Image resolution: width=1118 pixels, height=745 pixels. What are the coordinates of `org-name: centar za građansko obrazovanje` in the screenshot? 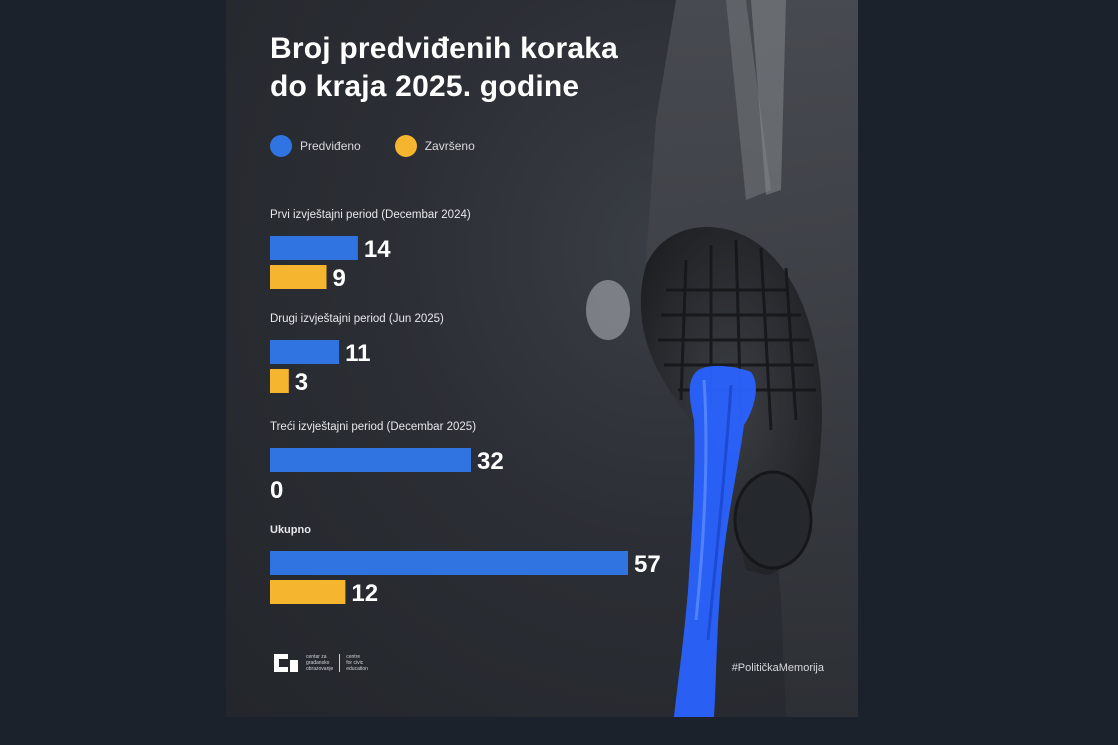 It's located at (320, 663).